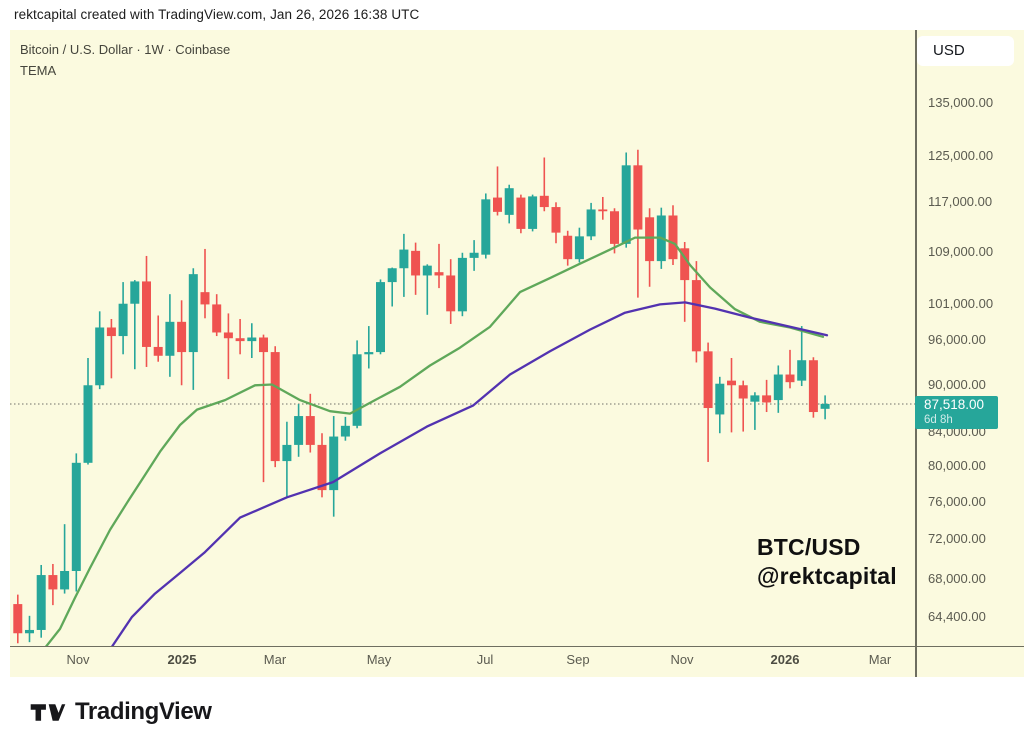  Describe the element at coordinates (957, 579) in the screenshot. I see `price-label: 68,000.00` at that location.